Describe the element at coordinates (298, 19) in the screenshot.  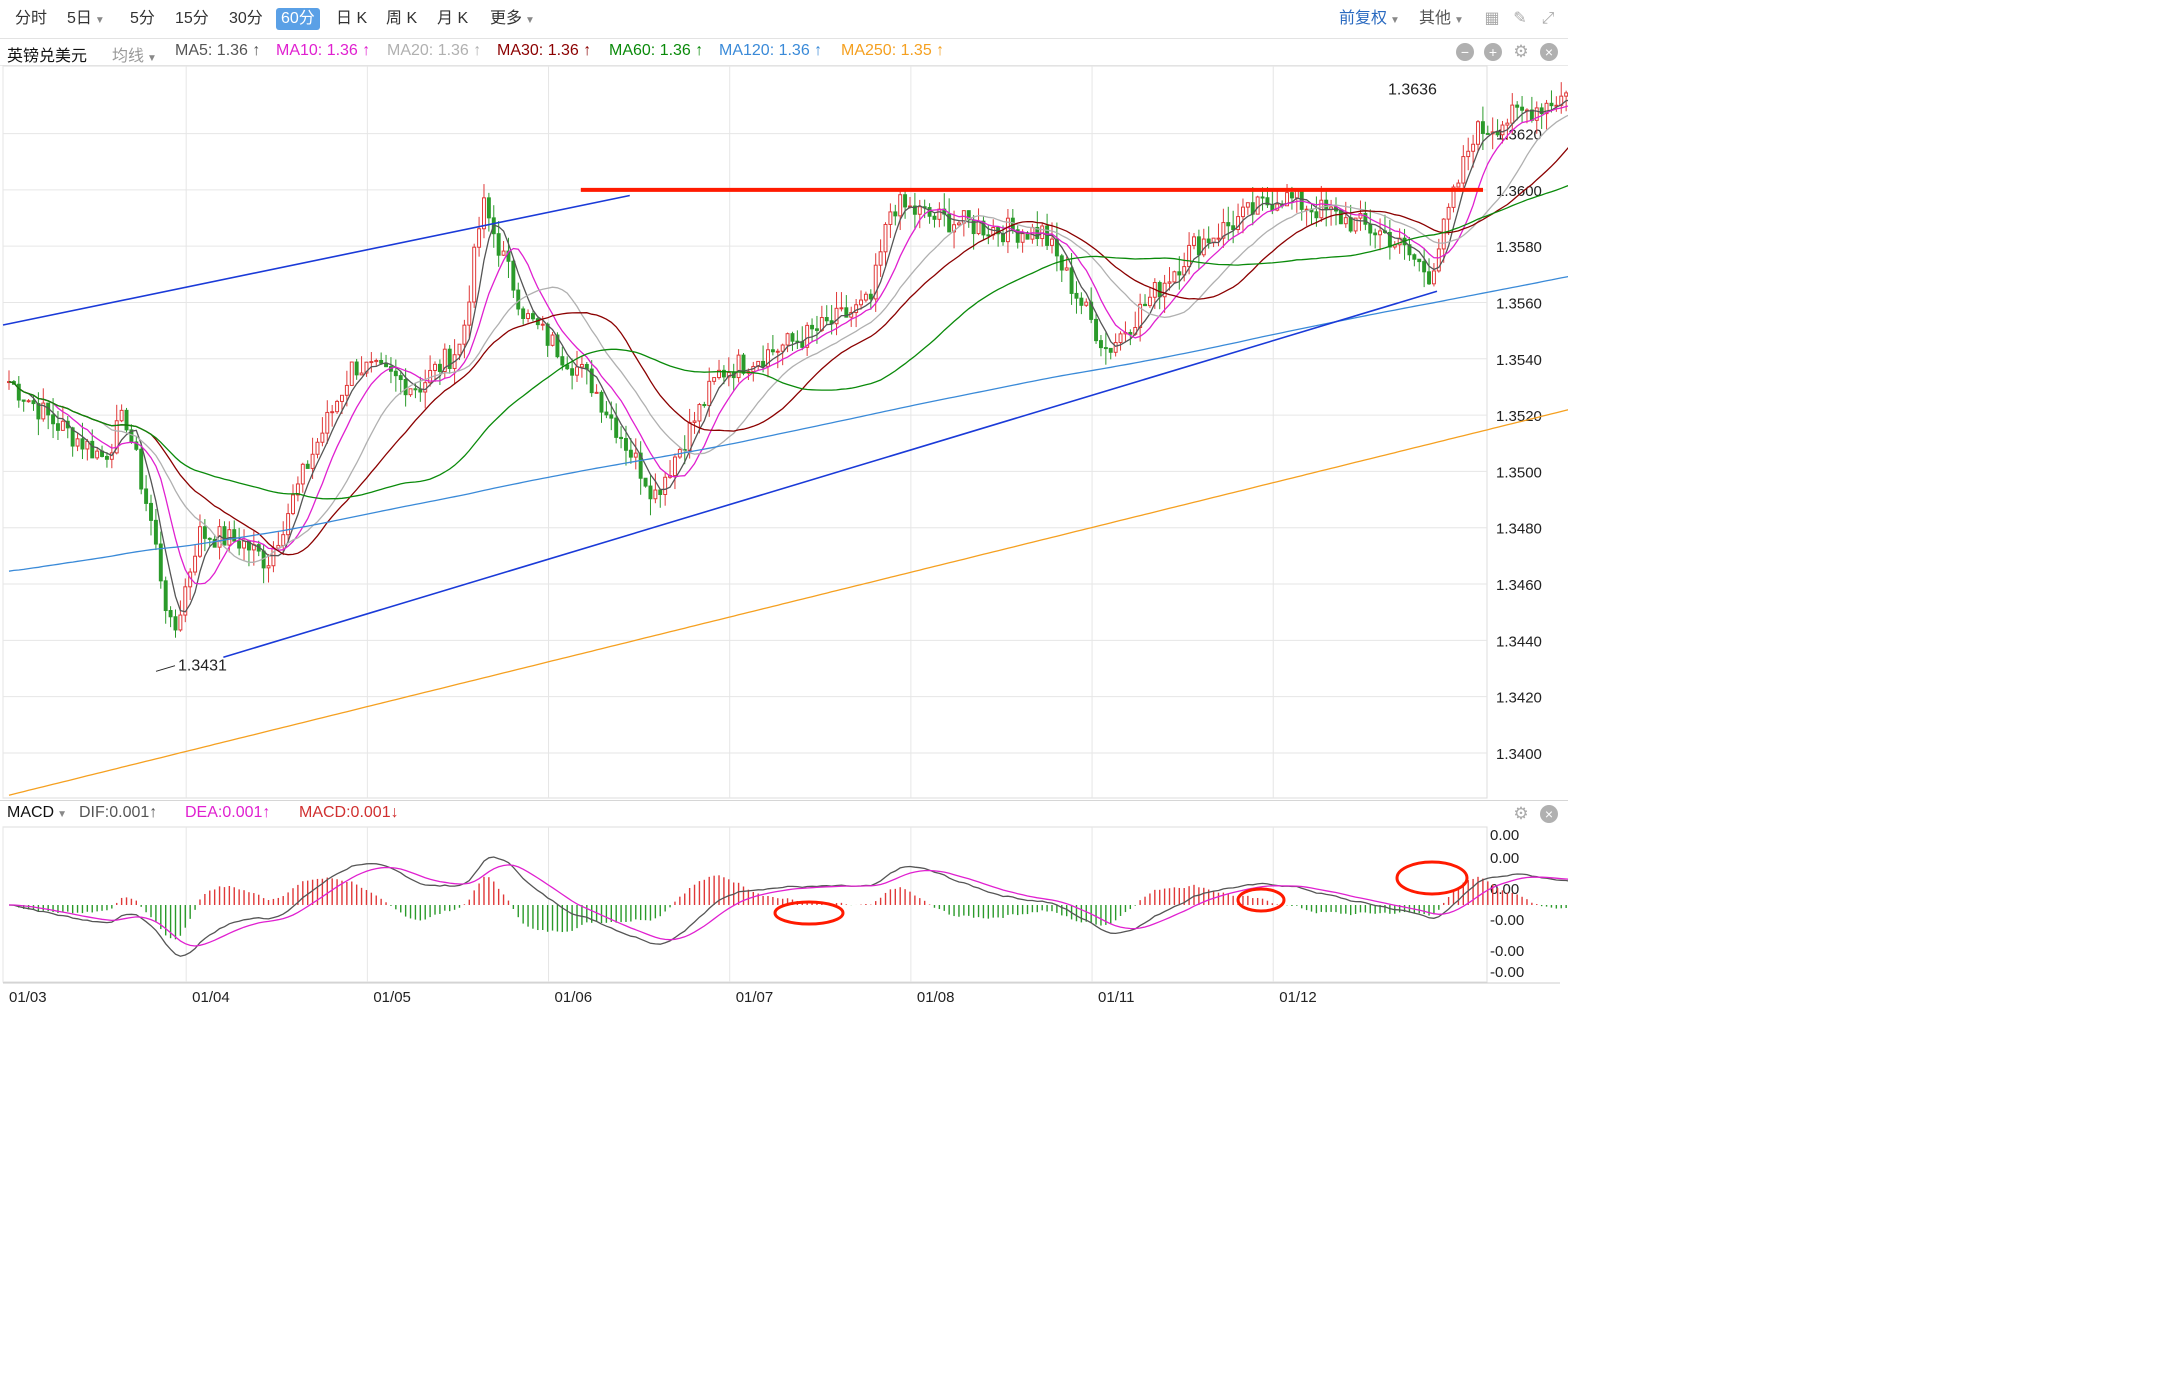
I see `tab-60min: 60分` at that location.